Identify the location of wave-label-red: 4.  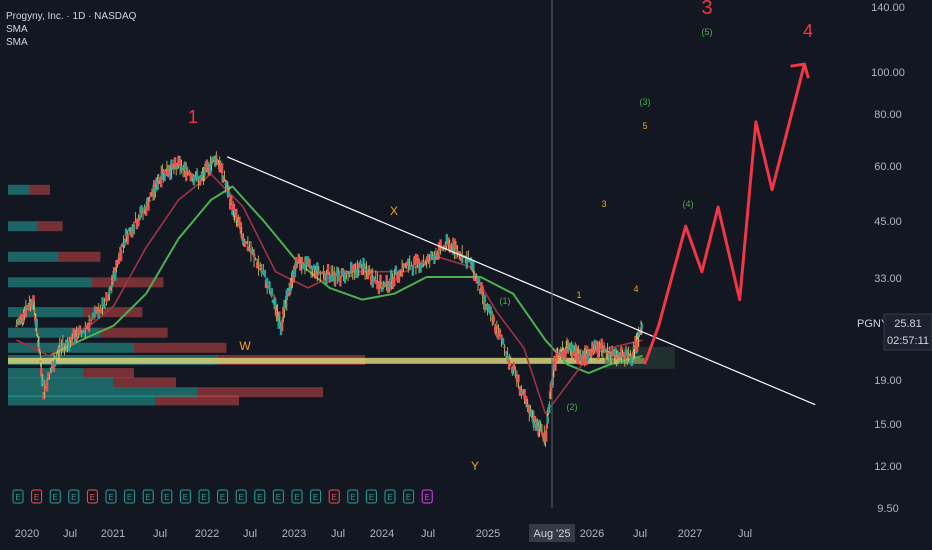
(808, 31).